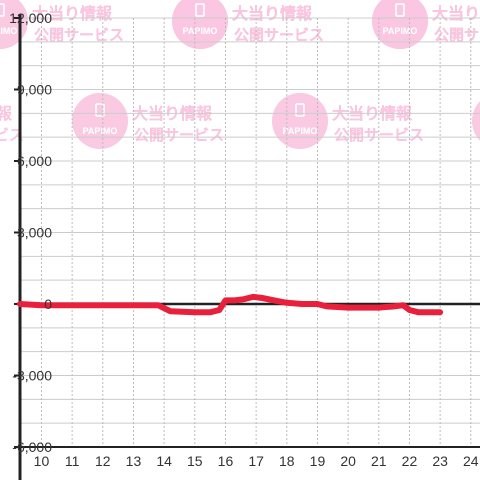 This screenshot has width=480, height=480. What do you see at coordinates (34, 161) in the screenshot?
I see `y-tick-label: 6,000` at bounding box center [34, 161].